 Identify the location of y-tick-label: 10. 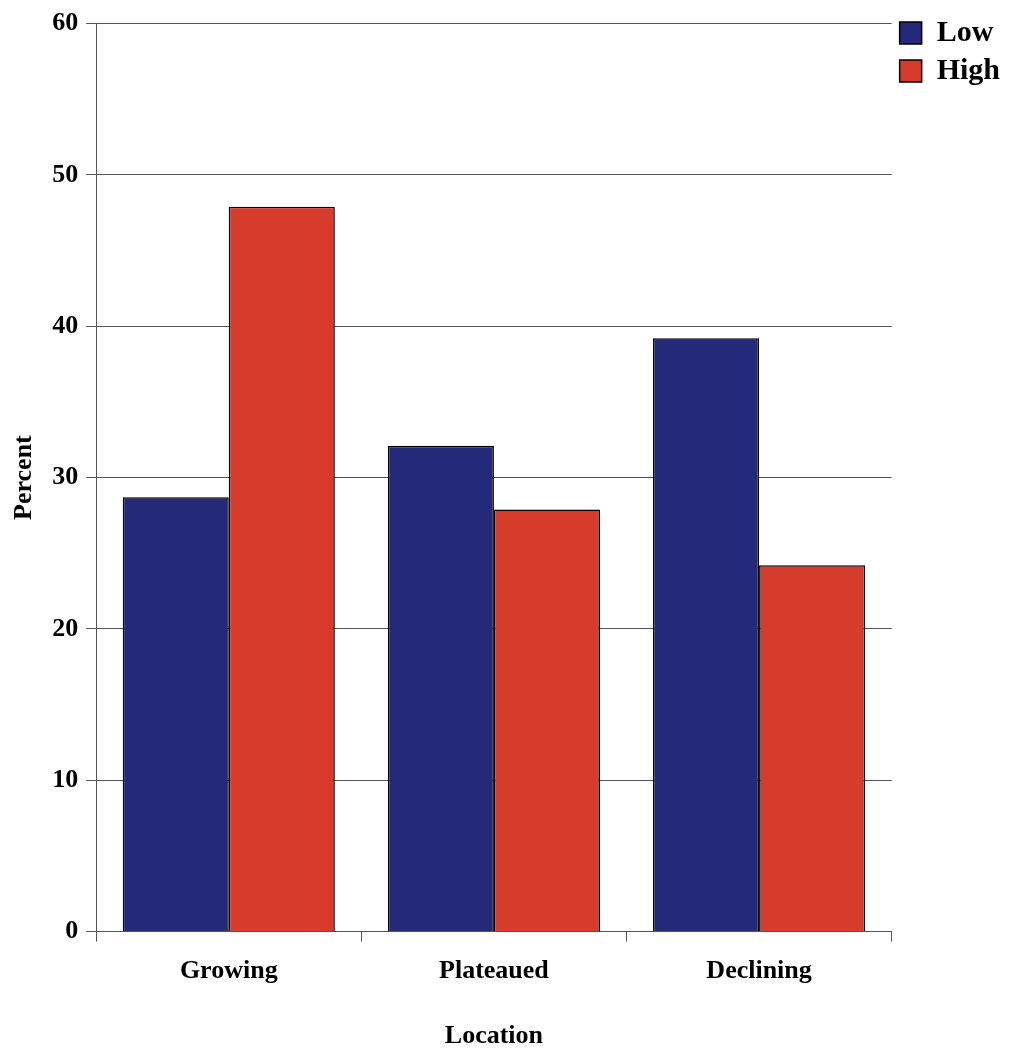
(65, 778).